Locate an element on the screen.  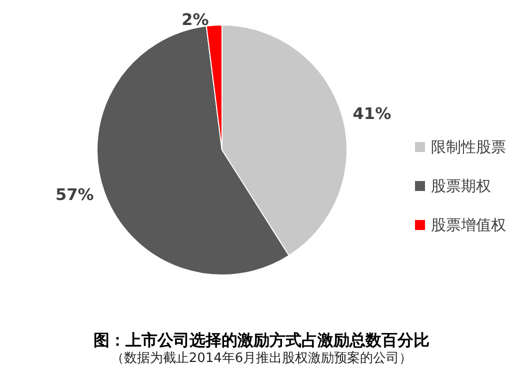
legend-label: 股票增值权 is located at coordinates (468, 225).